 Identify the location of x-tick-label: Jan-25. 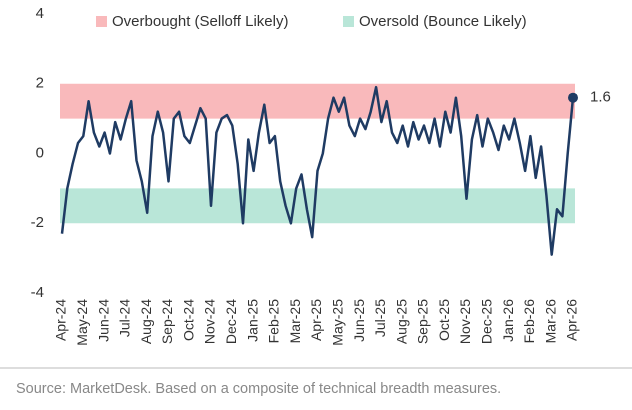
(252, 320).